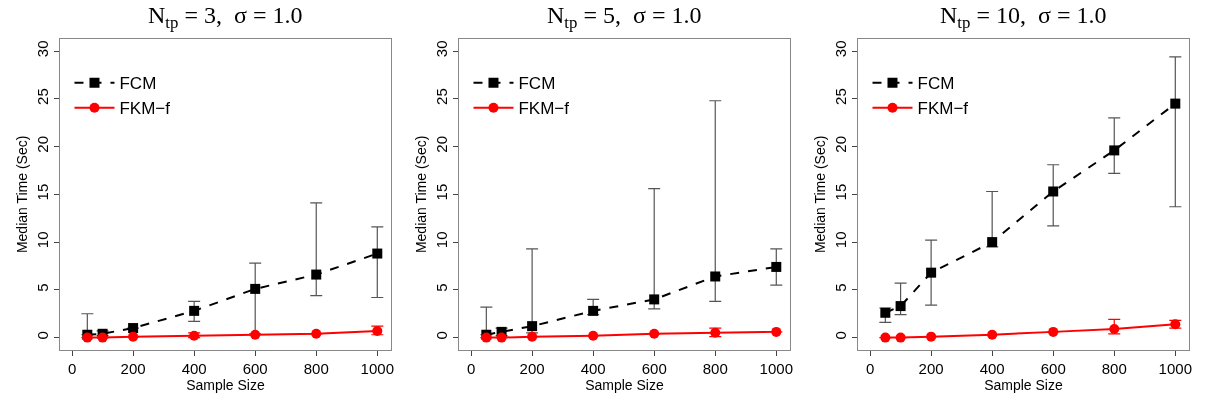 This screenshot has width=1207, height=407. I want to click on chart-title: N$_{tp}$ = 3, σ = 1.0, so click(225, 17).